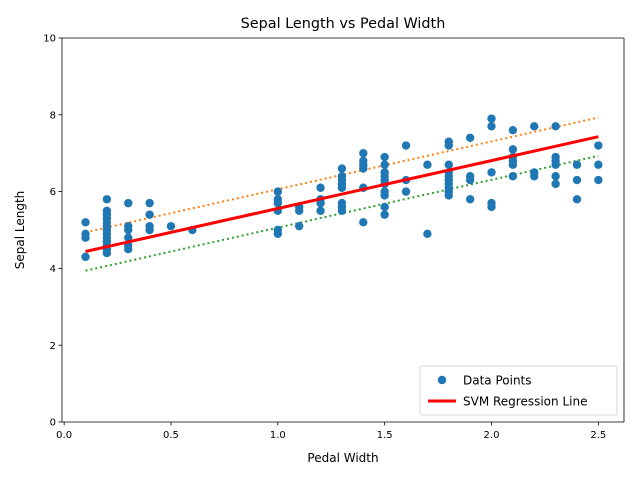 Image resolution: width=640 pixels, height=480 pixels. Describe the element at coordinates (53, 192) in the screenshot. I see `y-tick-label: 6` at that location.